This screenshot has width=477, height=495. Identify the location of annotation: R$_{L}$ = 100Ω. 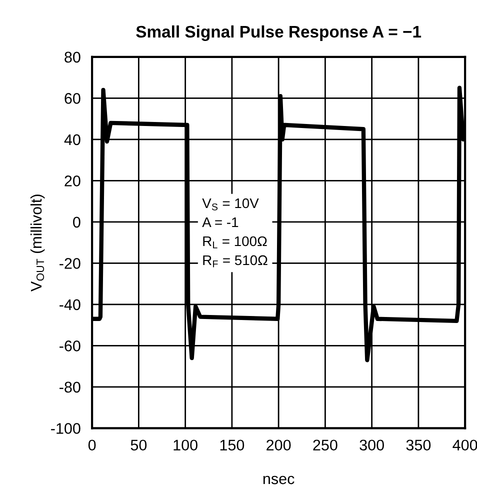
(235, 242).